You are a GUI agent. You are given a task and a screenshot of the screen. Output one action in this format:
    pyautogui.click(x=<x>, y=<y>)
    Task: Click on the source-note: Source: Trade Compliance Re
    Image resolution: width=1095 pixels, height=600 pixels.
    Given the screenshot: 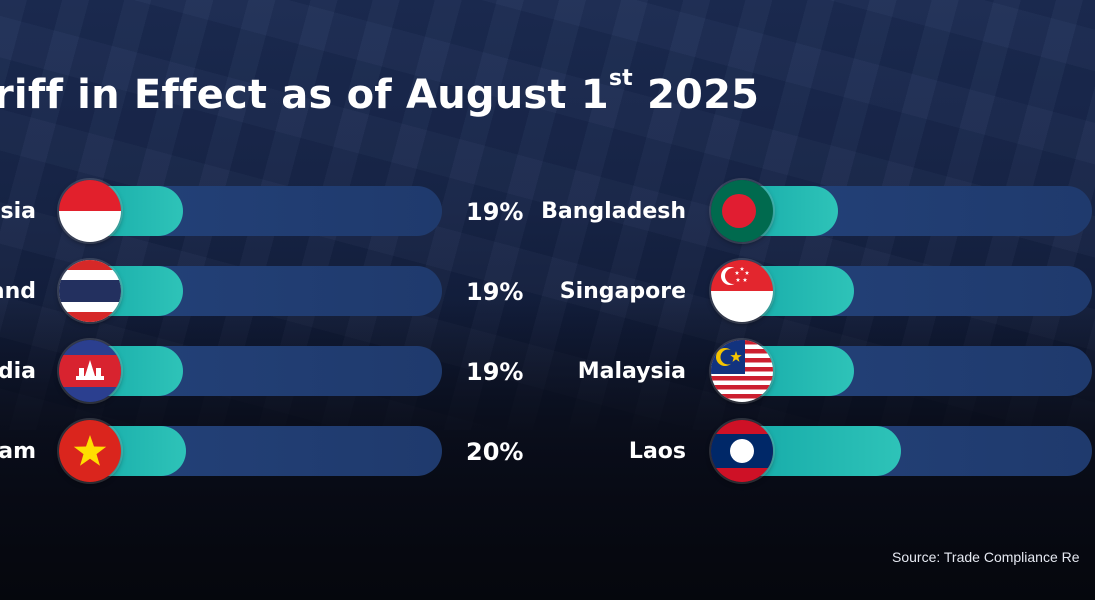 What is the action you would take?
    pyautogui.click(x=986, y=557)
    